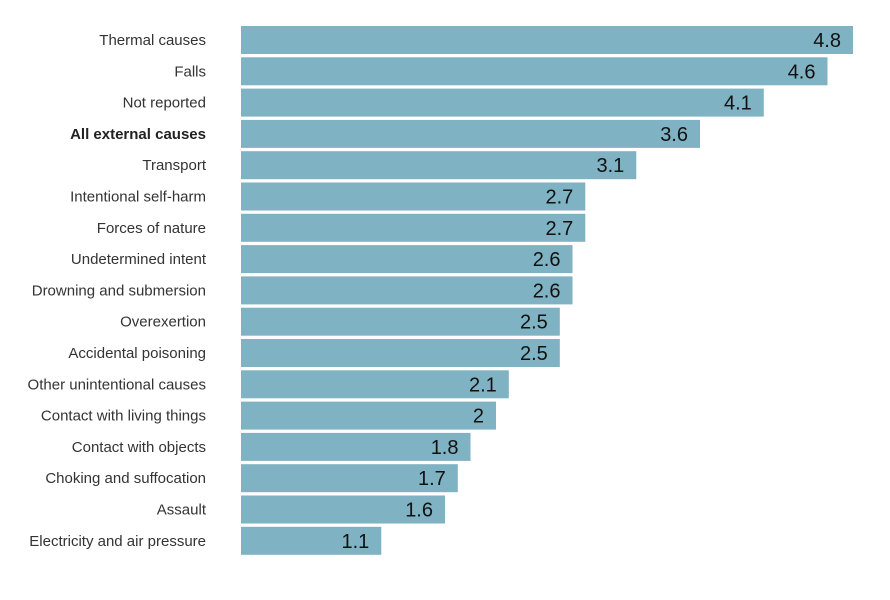  What do you see at coordinates (610, 166) in the screenshot?
I see `value-label: 3.1` at bounding box center [610, 166].